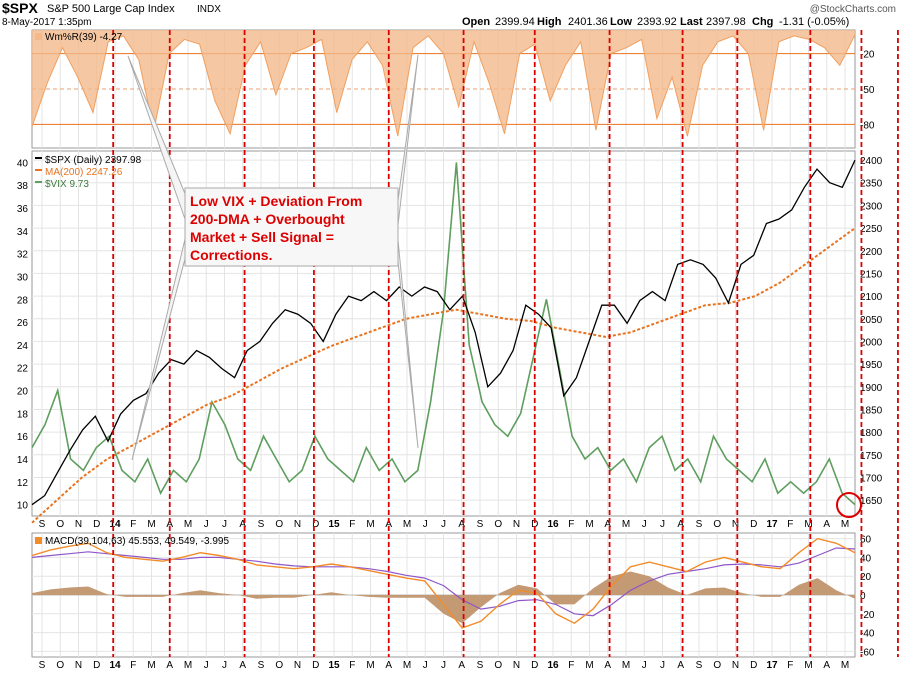 The height and width of the screenshot is (673, 900). Describe the element at coordinates (84, 172) in the screenshot. I see `ma-legend-text: MA(200) 2247.26` at that location.